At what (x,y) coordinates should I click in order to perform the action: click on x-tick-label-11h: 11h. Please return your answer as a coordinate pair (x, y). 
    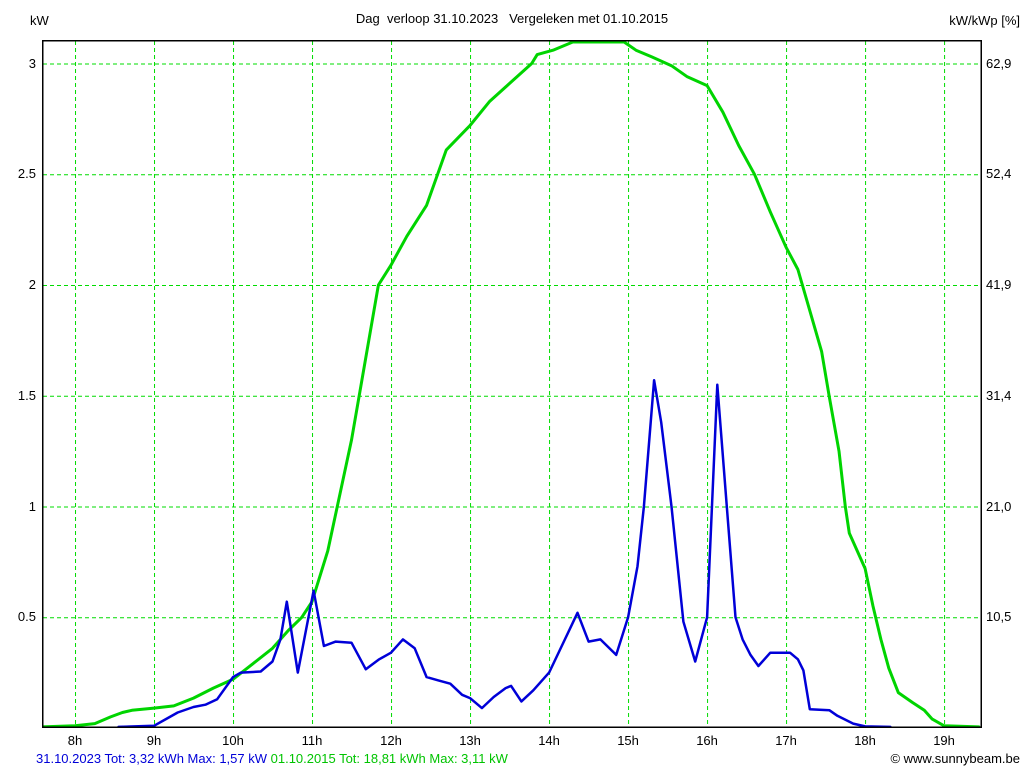
    Looking at the image, I should click on (312, 740).